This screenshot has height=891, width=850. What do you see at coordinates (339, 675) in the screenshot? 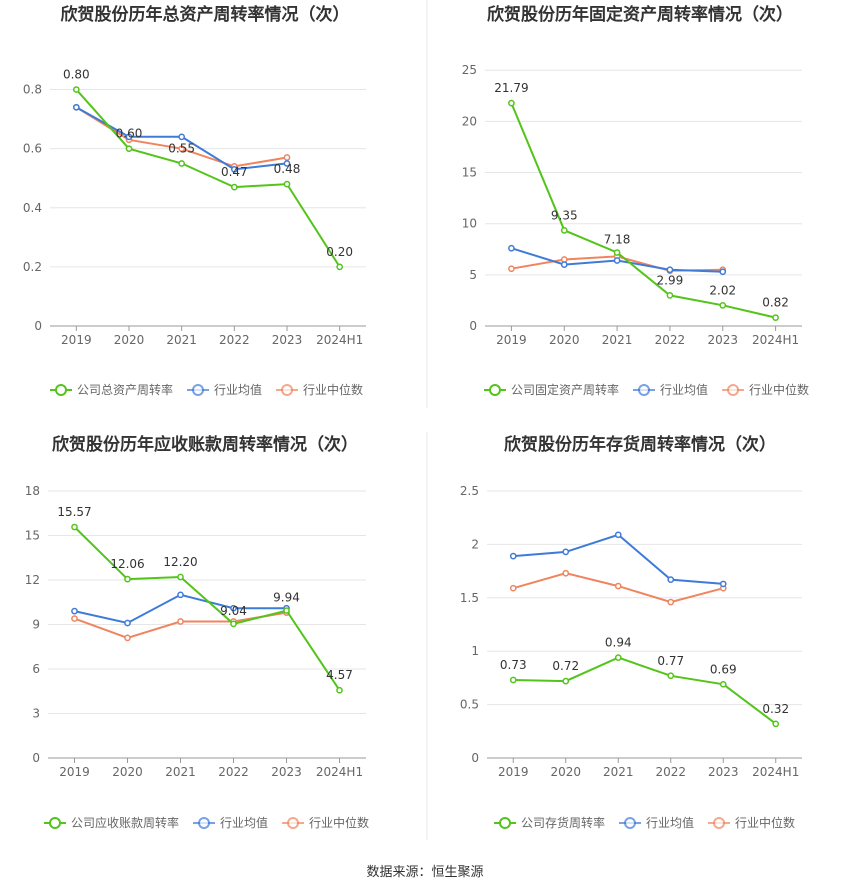
I see `data-label: 4.57` at bounding box center [339, 675].